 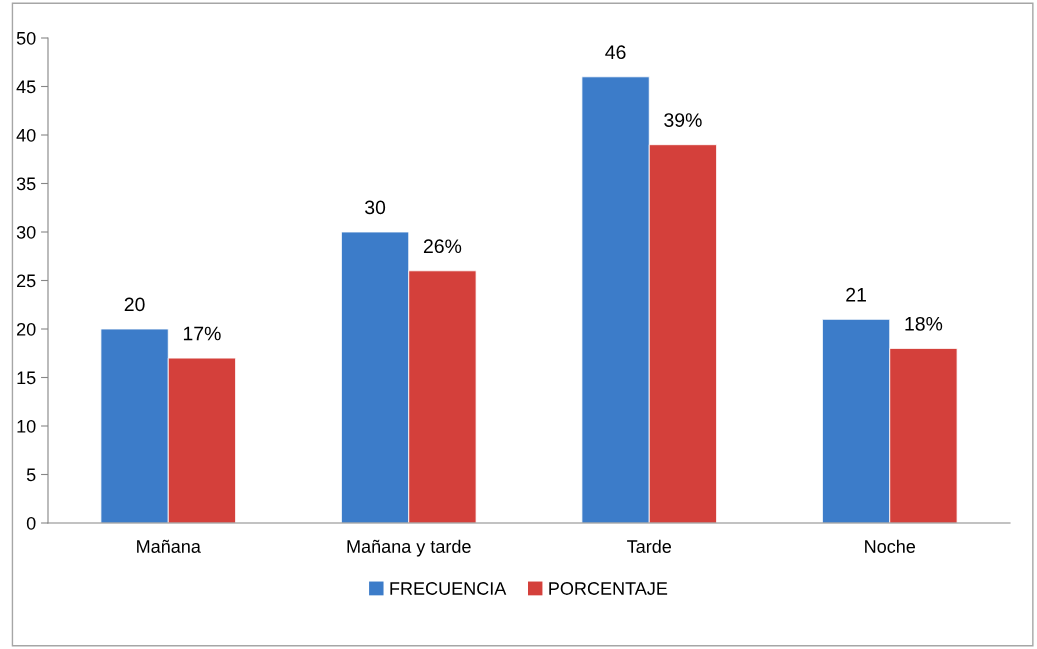 I want to click on x-tick-label: Mañana, so click(x=169, y=546).